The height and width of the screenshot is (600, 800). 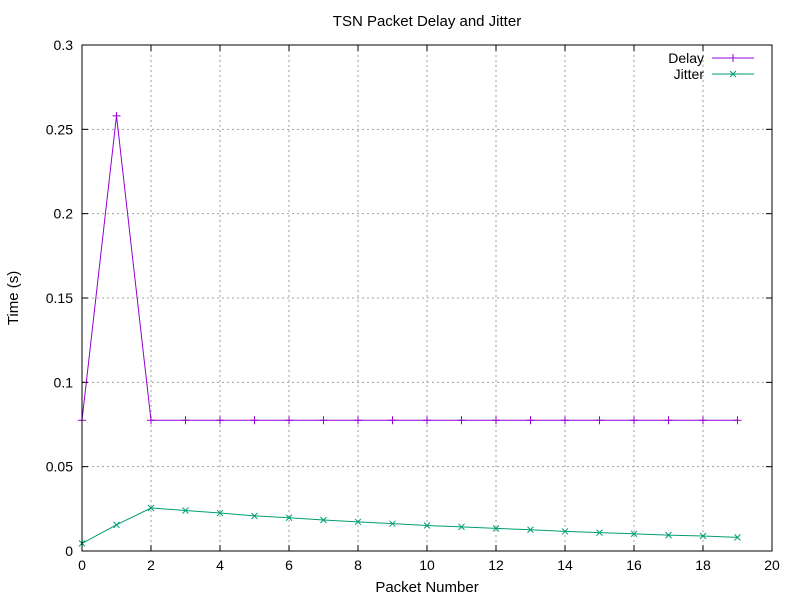 What do you see at coordinates (427, 21) in the screenshot?
I see `chart-title: TSN Packet Delay and Jitter` at bounding box center [427, 21].